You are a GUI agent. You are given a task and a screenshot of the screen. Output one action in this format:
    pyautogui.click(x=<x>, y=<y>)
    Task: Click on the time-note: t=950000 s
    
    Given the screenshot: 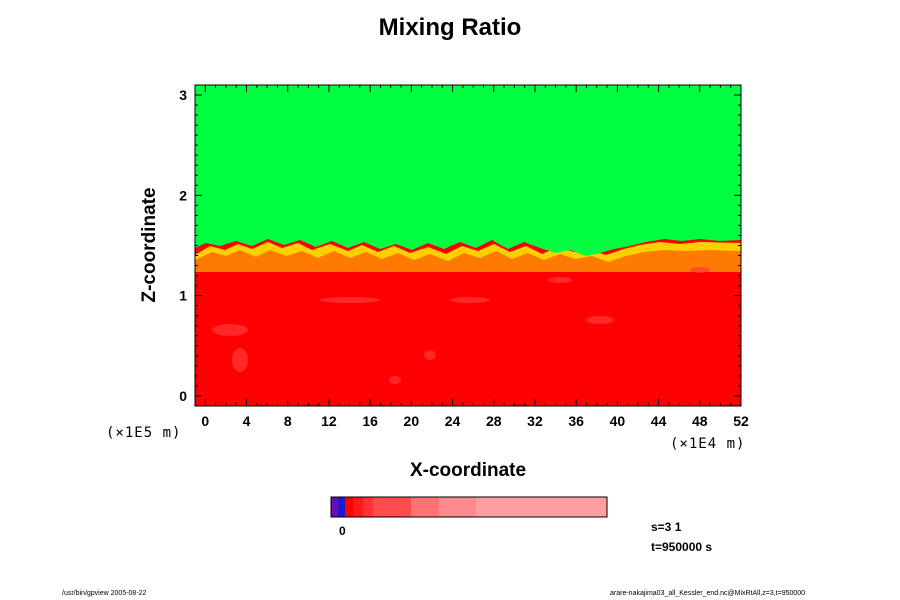 What is the action you would take?
    pyautogui.click(x=682, y=547)
    